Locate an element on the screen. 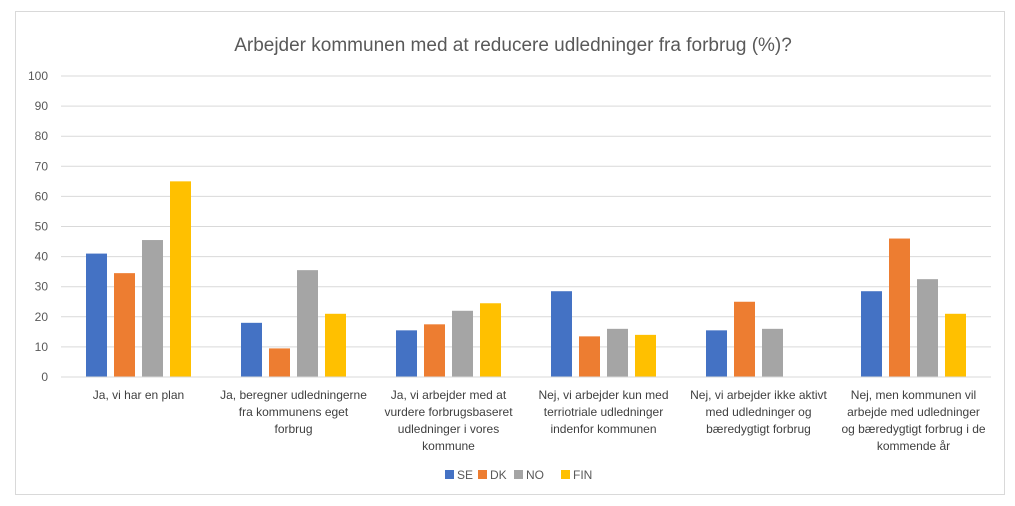 The image size is (1015, 506). x-category-label-line: kommune is located at coordinates (448, 446).